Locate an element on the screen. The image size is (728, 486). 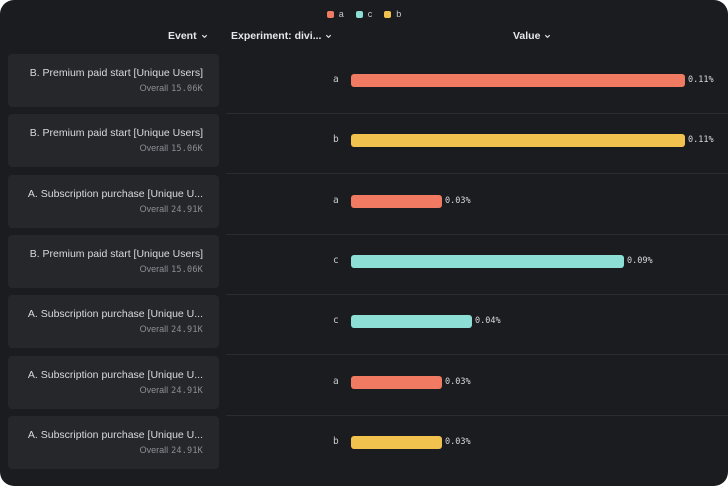
value-column-header: Value is located at coordinates (532, 36).